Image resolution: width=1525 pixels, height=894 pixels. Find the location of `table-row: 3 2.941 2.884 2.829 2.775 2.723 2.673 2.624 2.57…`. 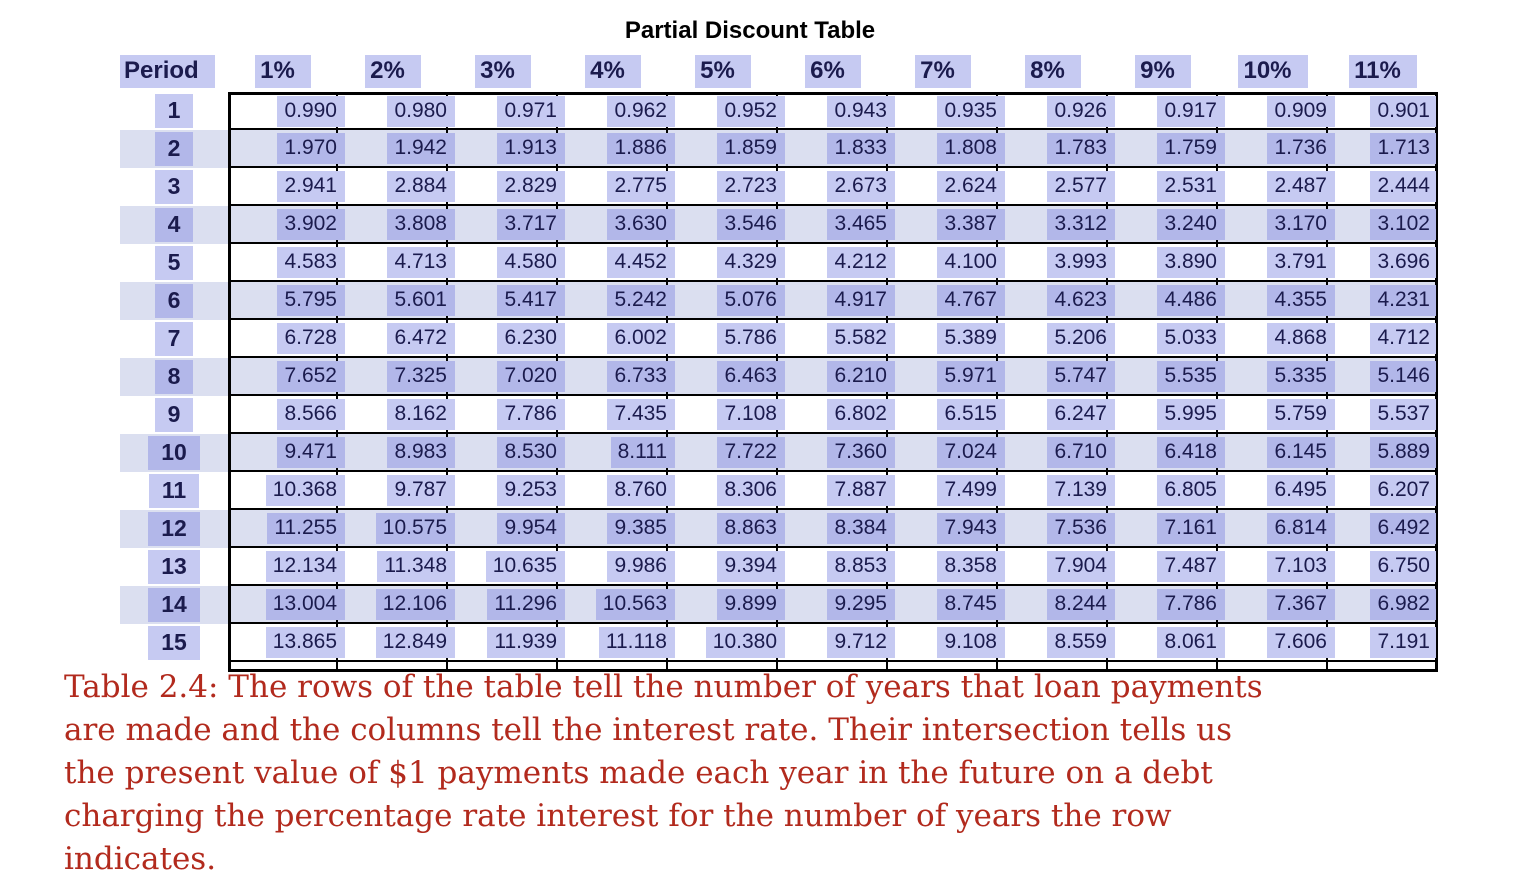

table-row: 3 2.941 2.884 2.829 2.775 2.723 2.673 2.624 2.57… is located at coordinates (779, 187).